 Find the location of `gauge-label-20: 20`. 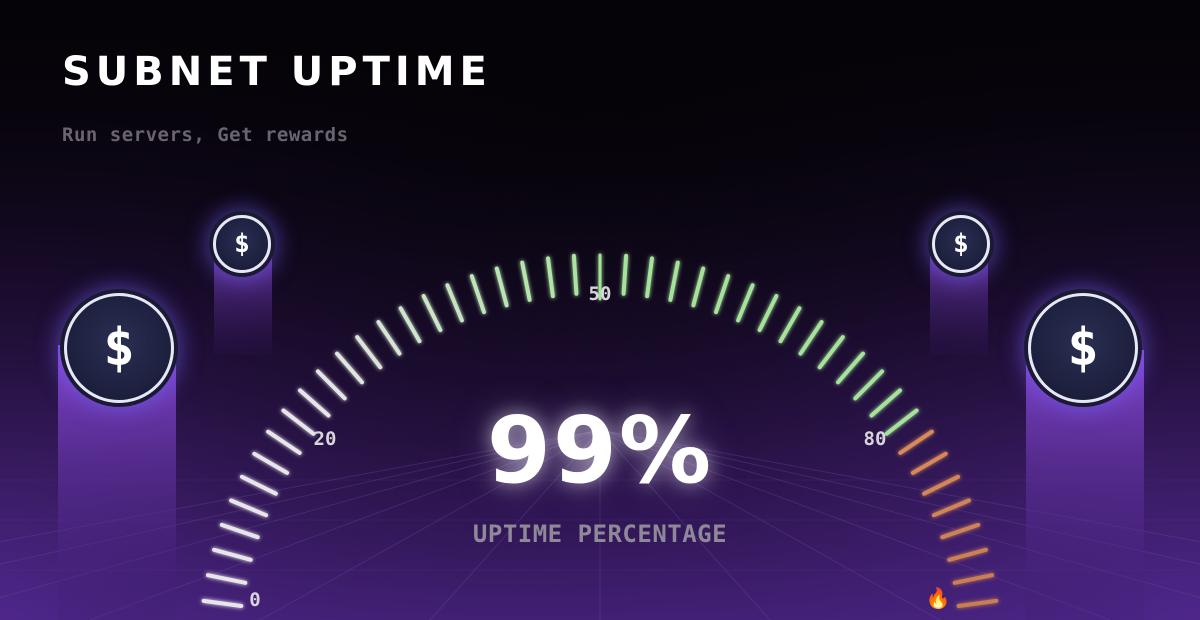

gauge-label-20: 20 is located at coordinates (325, 439).